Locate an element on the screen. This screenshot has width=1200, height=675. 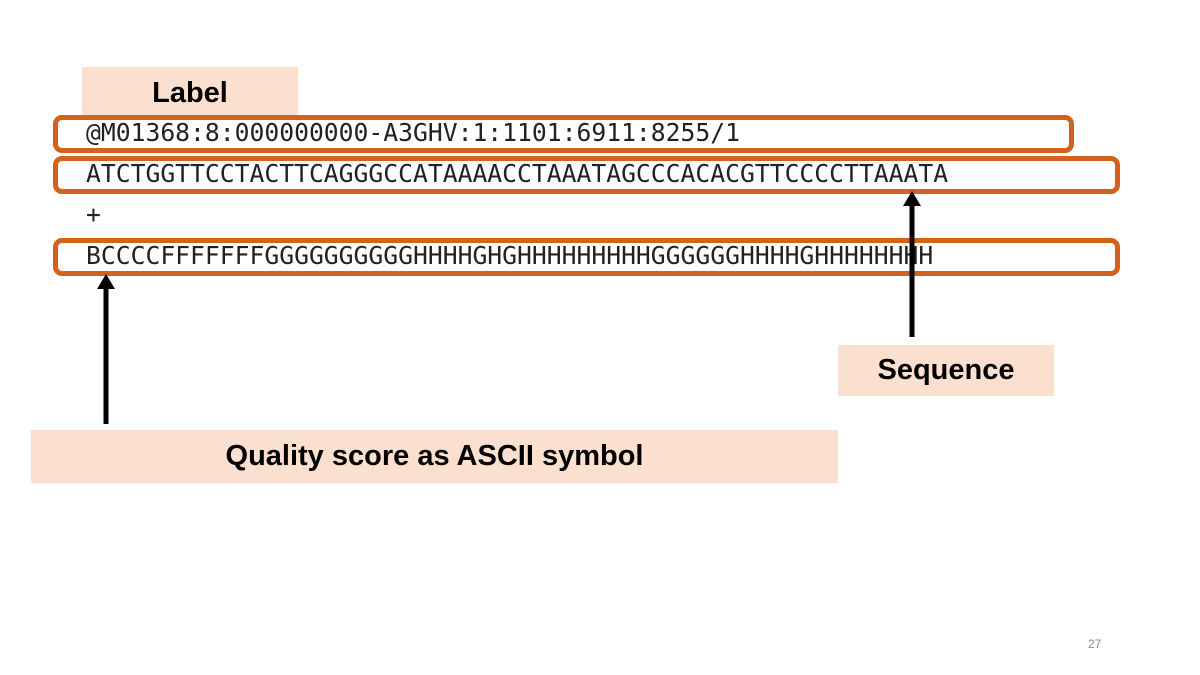
quality-line-outline is located at coordinates (586, 257).